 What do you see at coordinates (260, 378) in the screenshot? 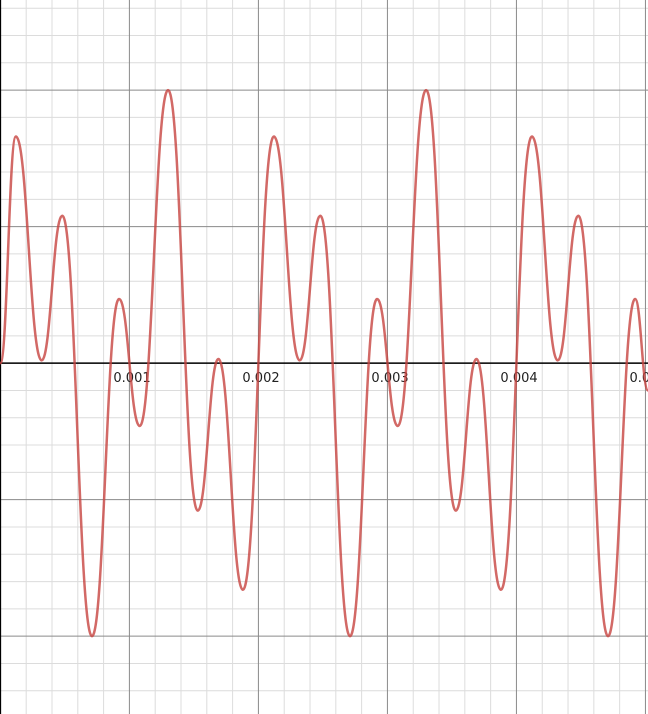
I see `x-tick-label: 0.002` at bounding box center [260, 378].